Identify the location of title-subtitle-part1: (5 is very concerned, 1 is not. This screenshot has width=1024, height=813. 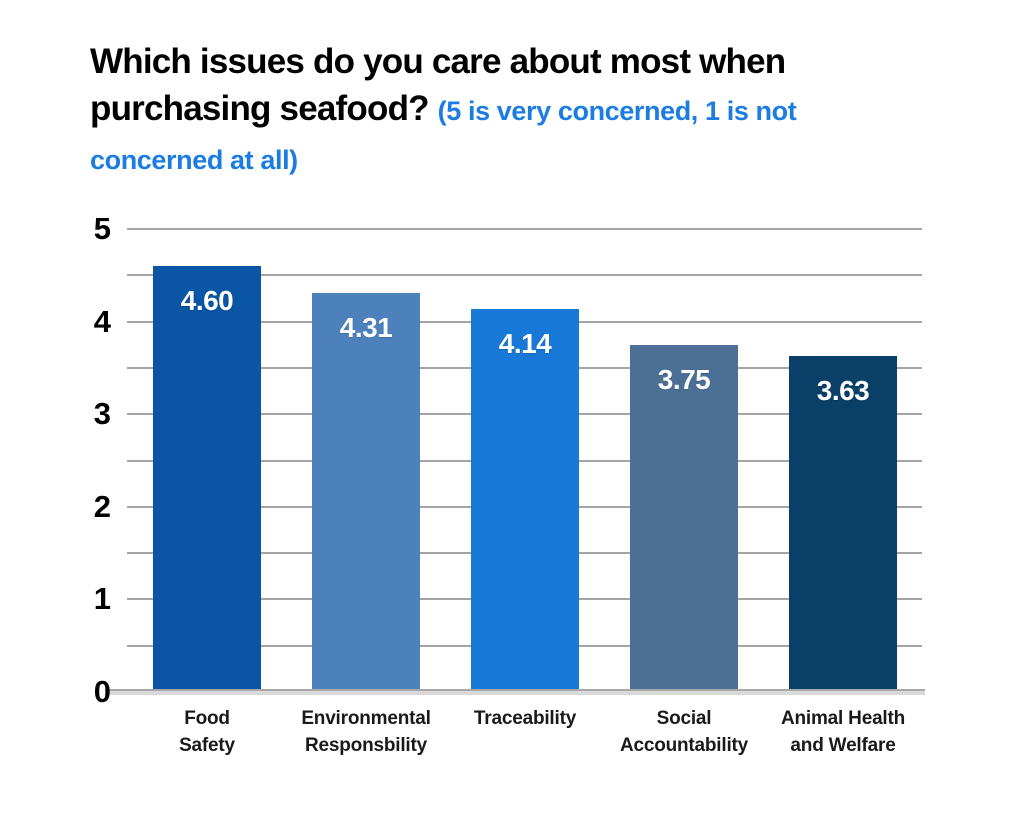
(617, 111).